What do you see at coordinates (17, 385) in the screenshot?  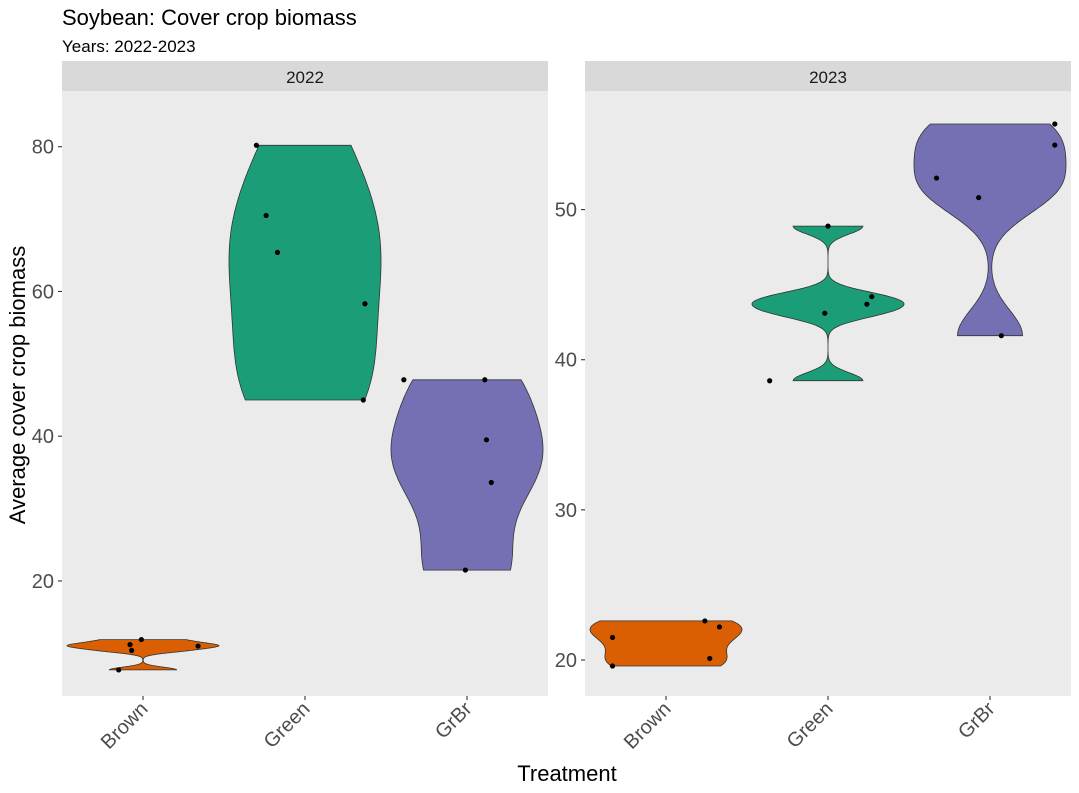 I see `y-axis-title: Average cover crop biomass` at bounding box center [17, 385].